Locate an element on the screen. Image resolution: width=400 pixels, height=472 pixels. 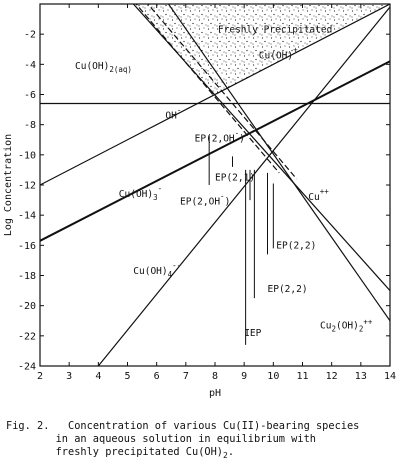
y-tick-label-4: -10 is located at coordinates (27, 155).